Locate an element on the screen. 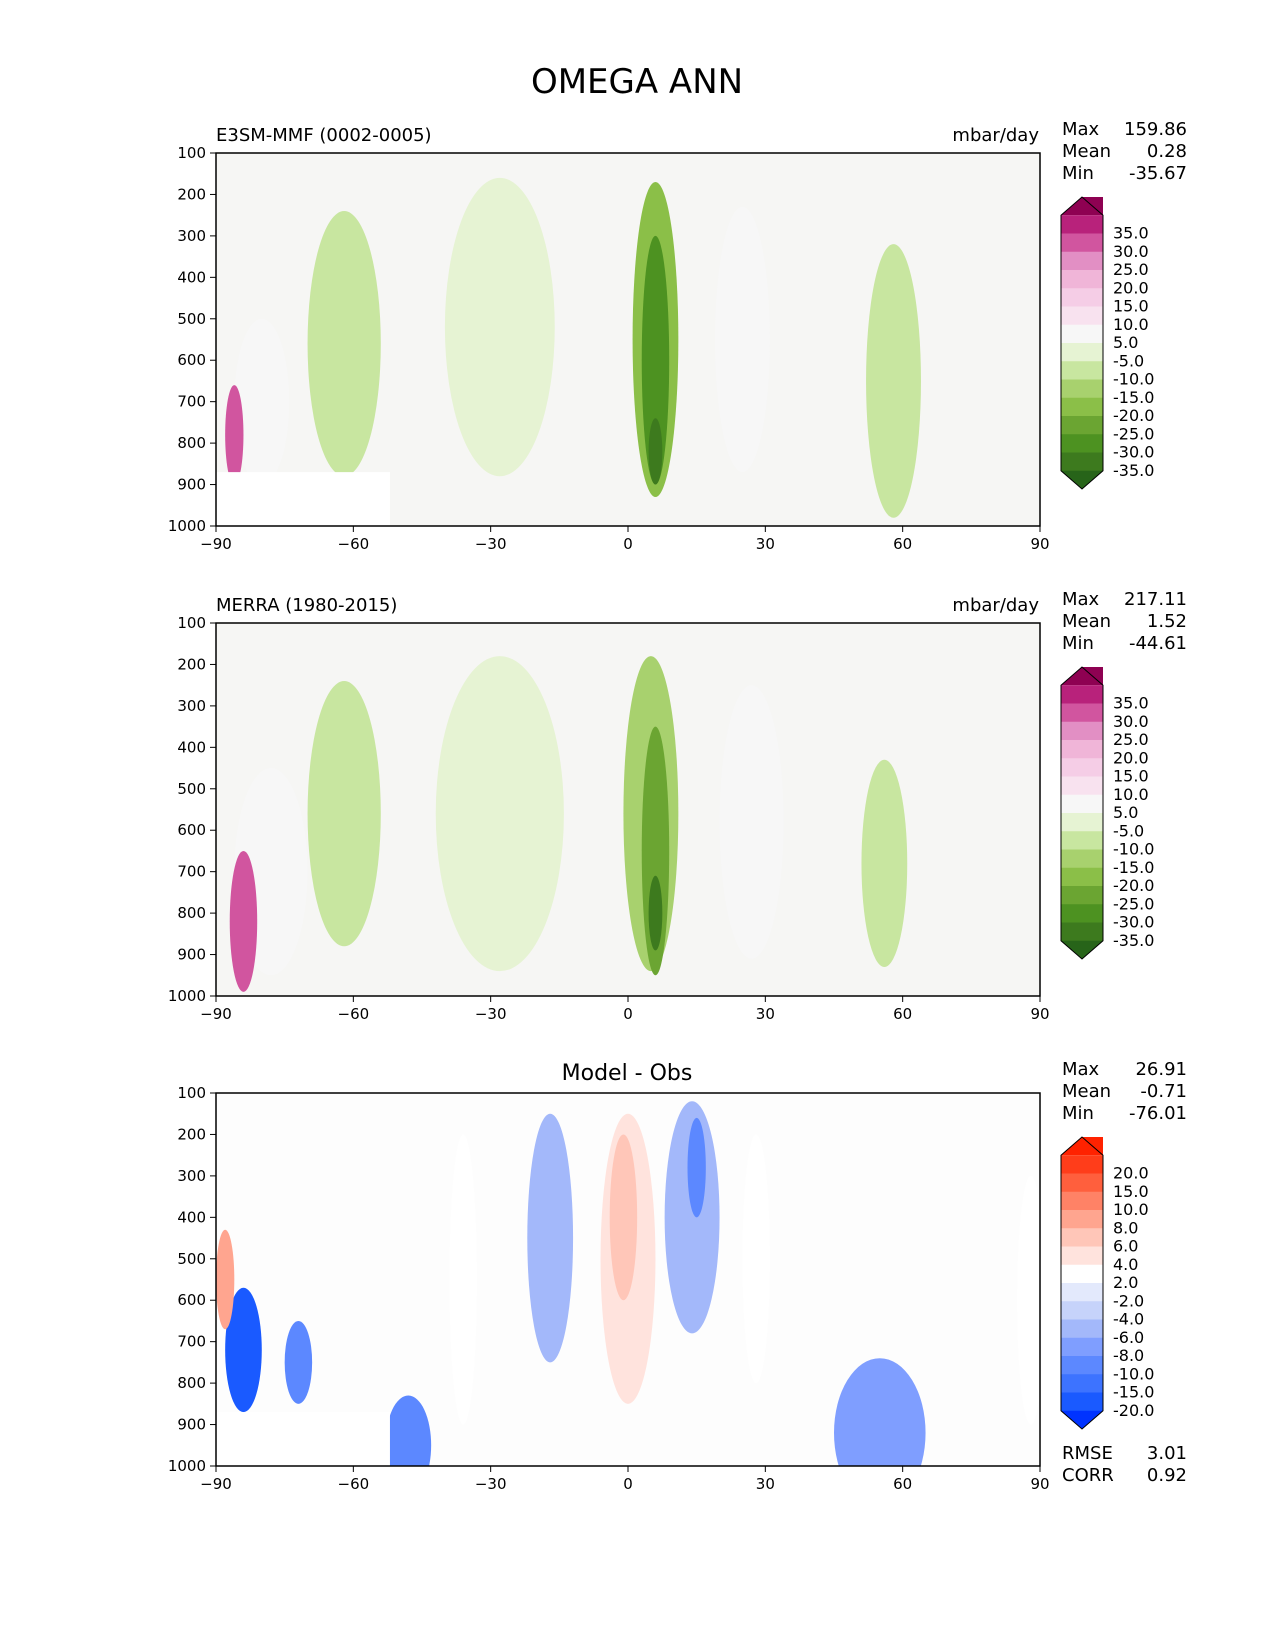 This screenshot has height=1650, width=1275. reference-colorbar-label: -5.0 is located at coordinates (1128, 830).